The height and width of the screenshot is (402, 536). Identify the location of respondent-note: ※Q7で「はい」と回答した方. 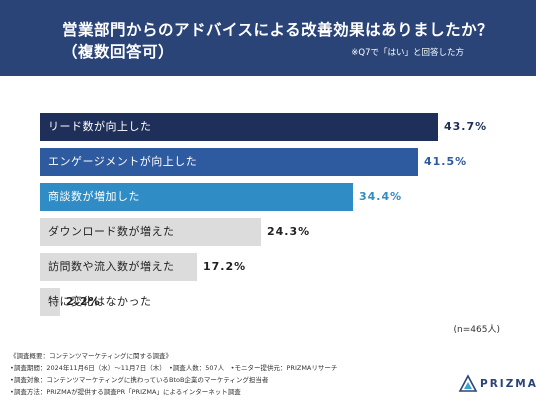
(407, 53).